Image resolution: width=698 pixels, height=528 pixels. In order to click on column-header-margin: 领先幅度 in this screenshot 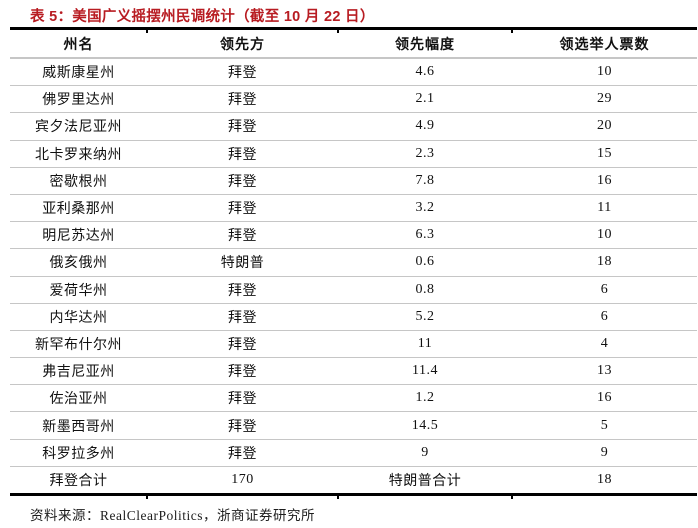, I will do `click(425, 43)`.